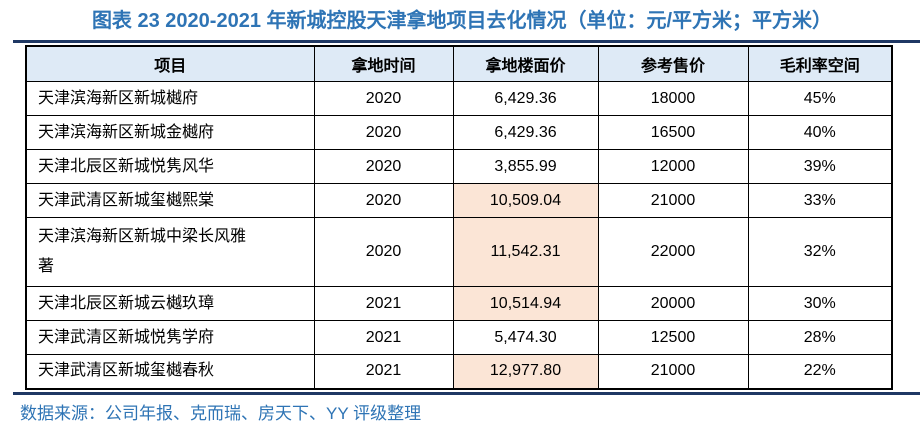  What do you see at coordinates (170, 200) in the screenshot?
I see `cell-project: 天津武清区新城玺樾熙棠` at bounding box center [170, 200].